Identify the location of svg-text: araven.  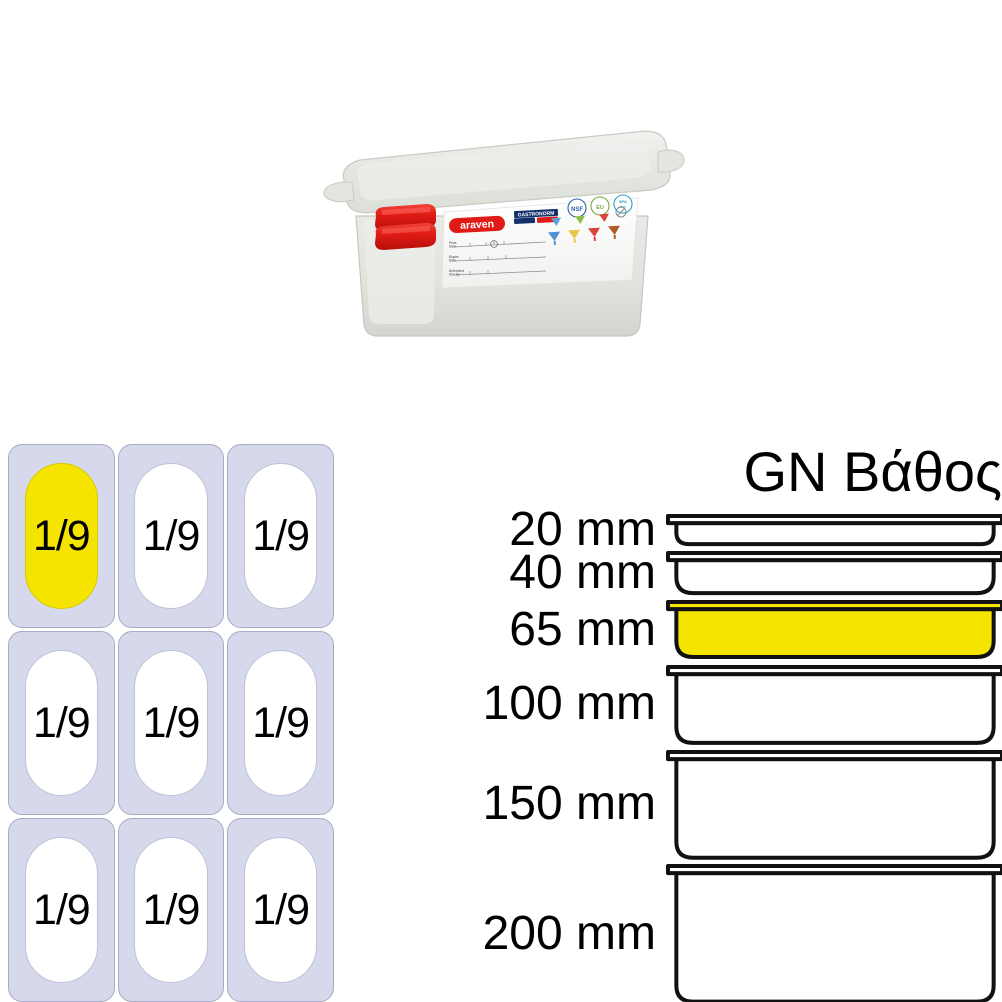
(477, 225).